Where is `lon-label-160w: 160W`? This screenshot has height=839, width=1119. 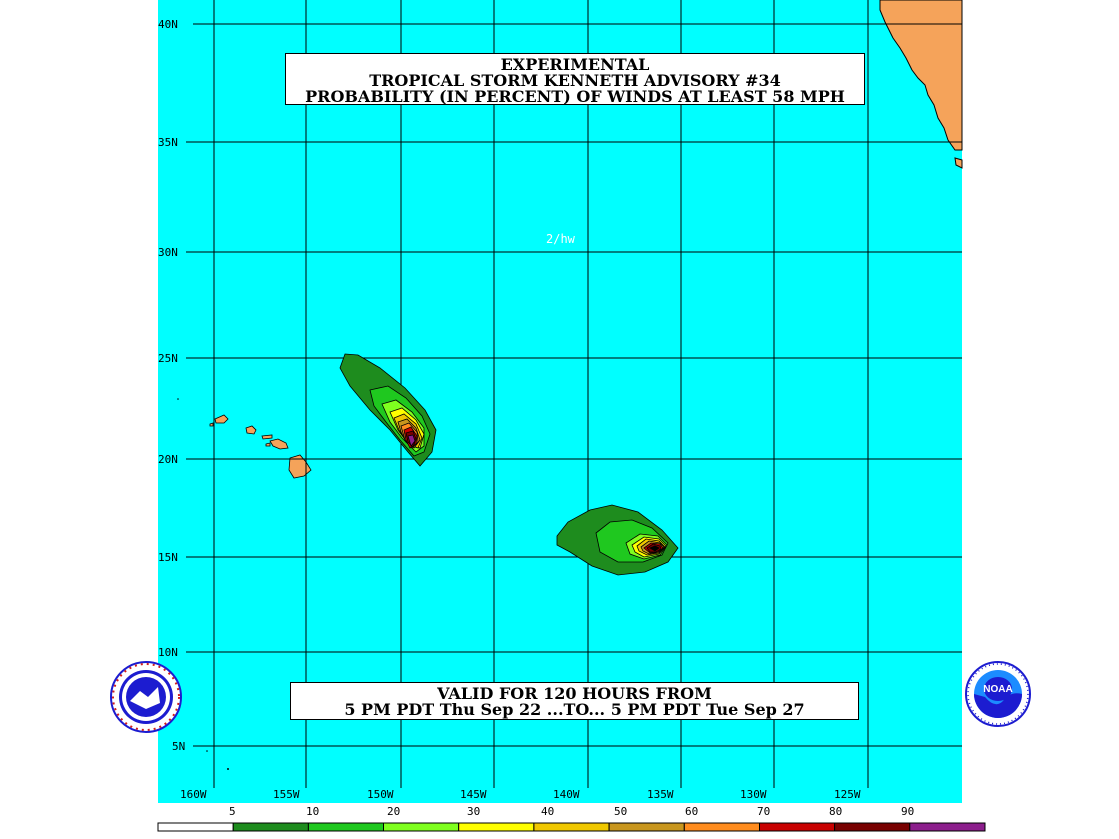 lon-label-160w: 160W is located at coordinates (193, 794).